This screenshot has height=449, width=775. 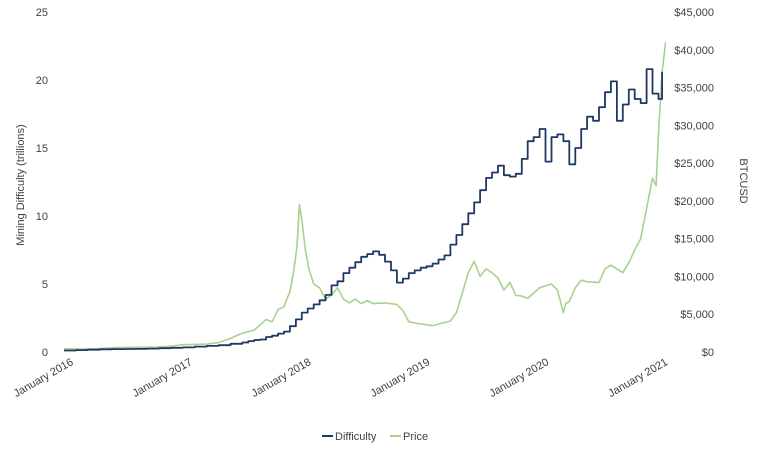 I want to click on legend-label-difficulty: Difficulty, so click(x=356, y=437).